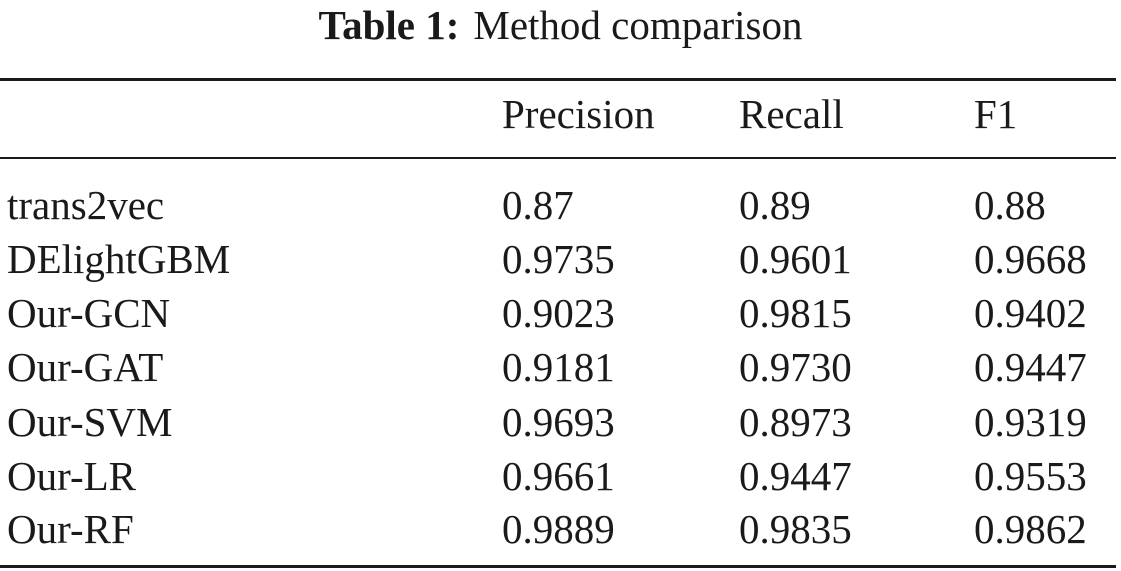  I want to click on method-cell: Our-LR, so click(71, 476).